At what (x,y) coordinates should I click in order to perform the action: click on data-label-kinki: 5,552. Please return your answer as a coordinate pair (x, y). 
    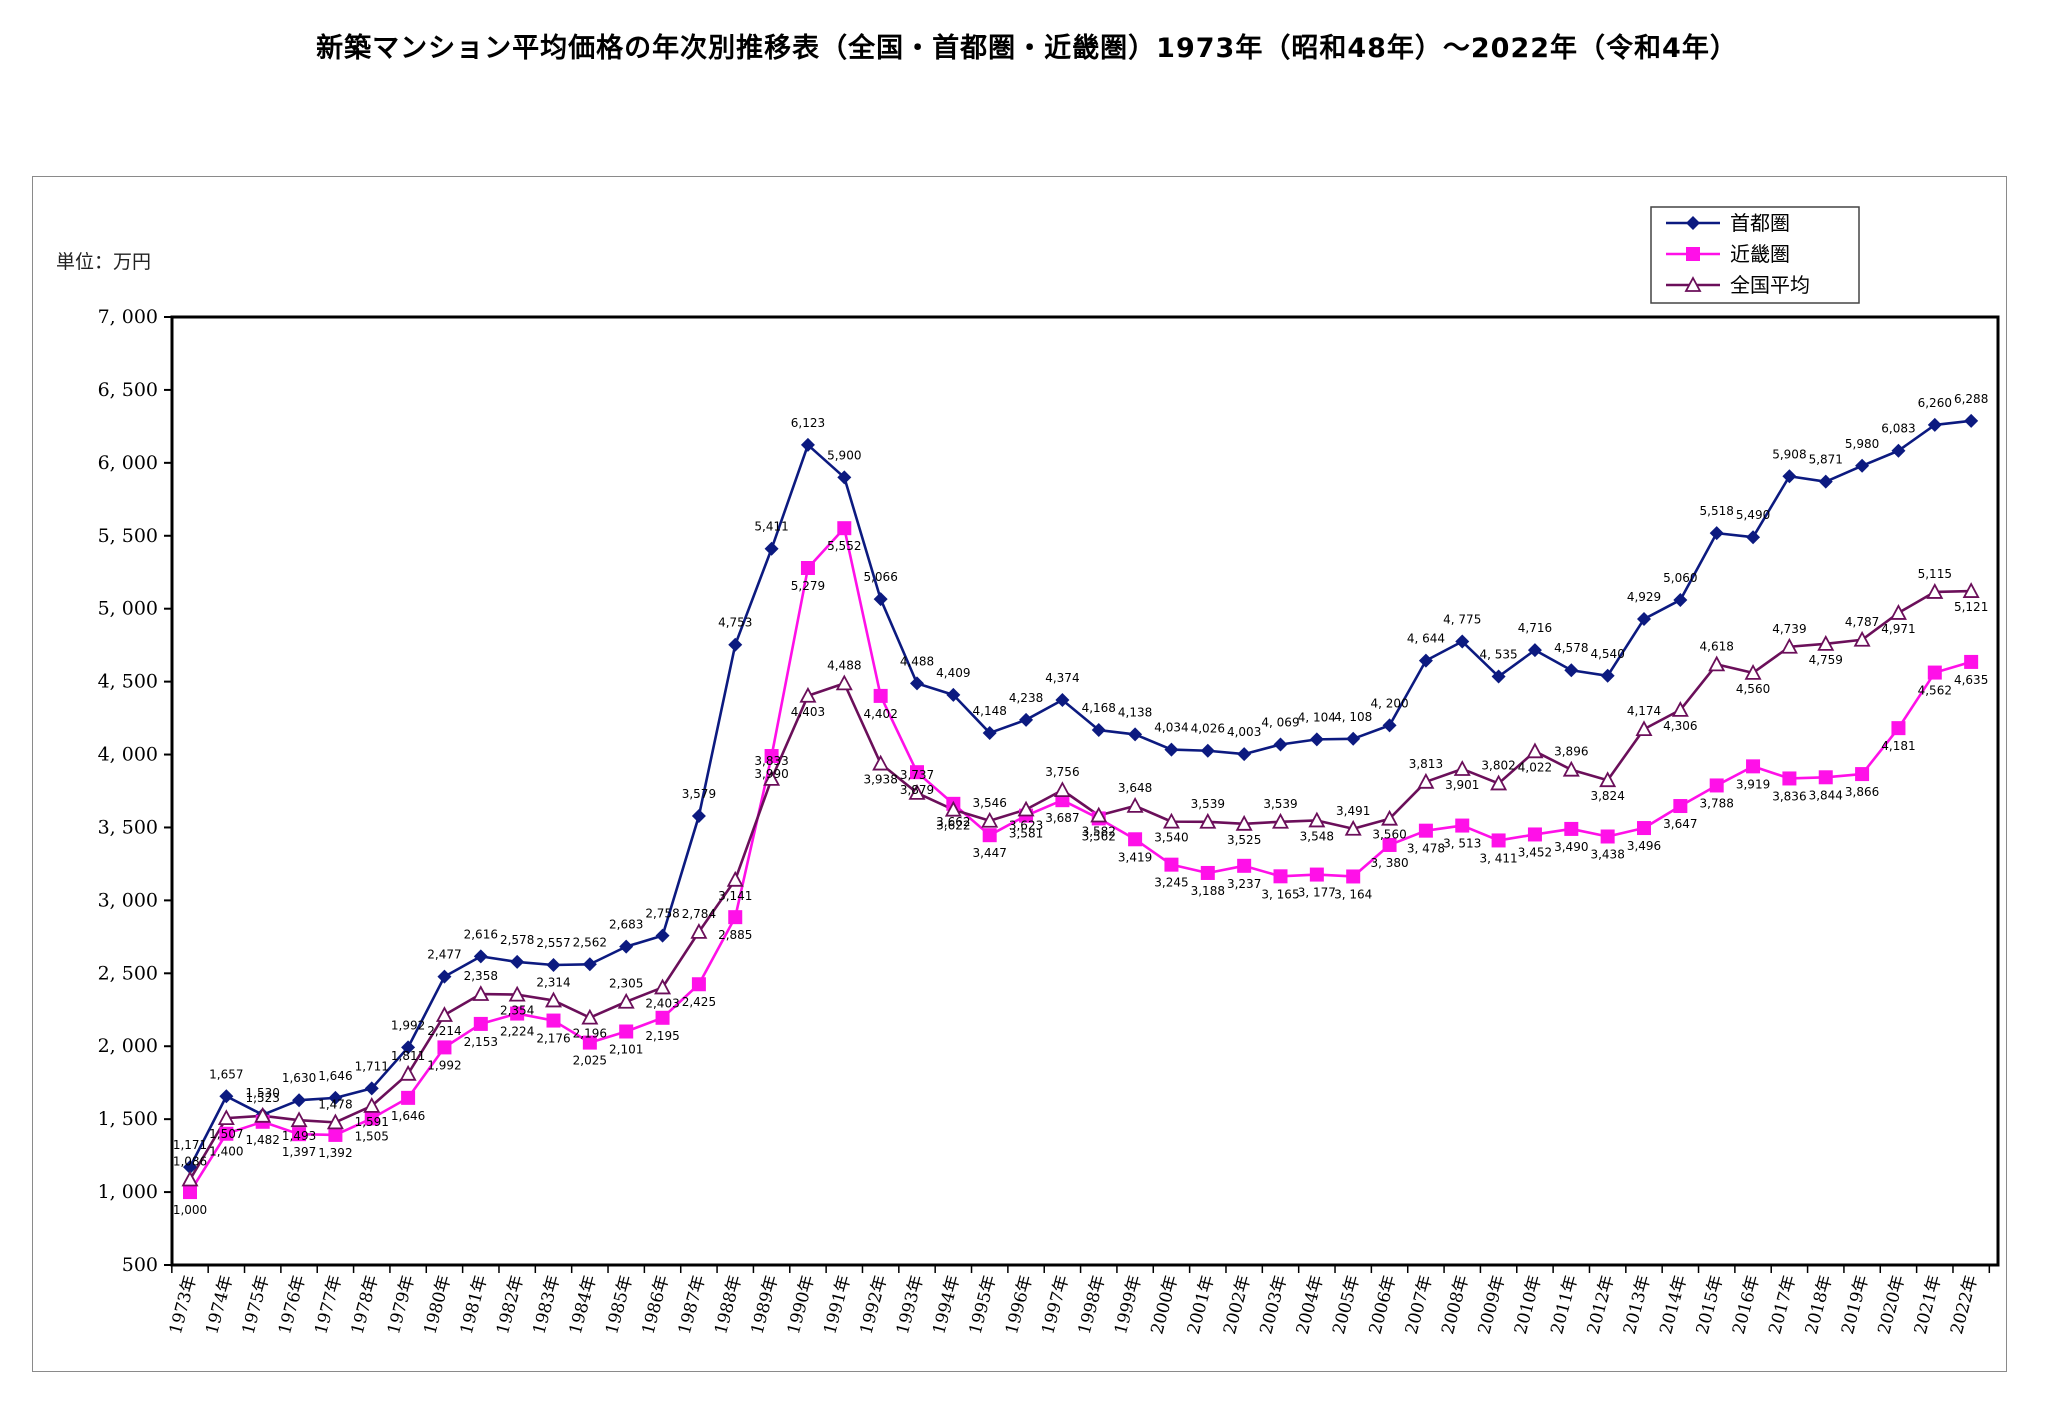
    Looking at the image, I should click on (844, 546).